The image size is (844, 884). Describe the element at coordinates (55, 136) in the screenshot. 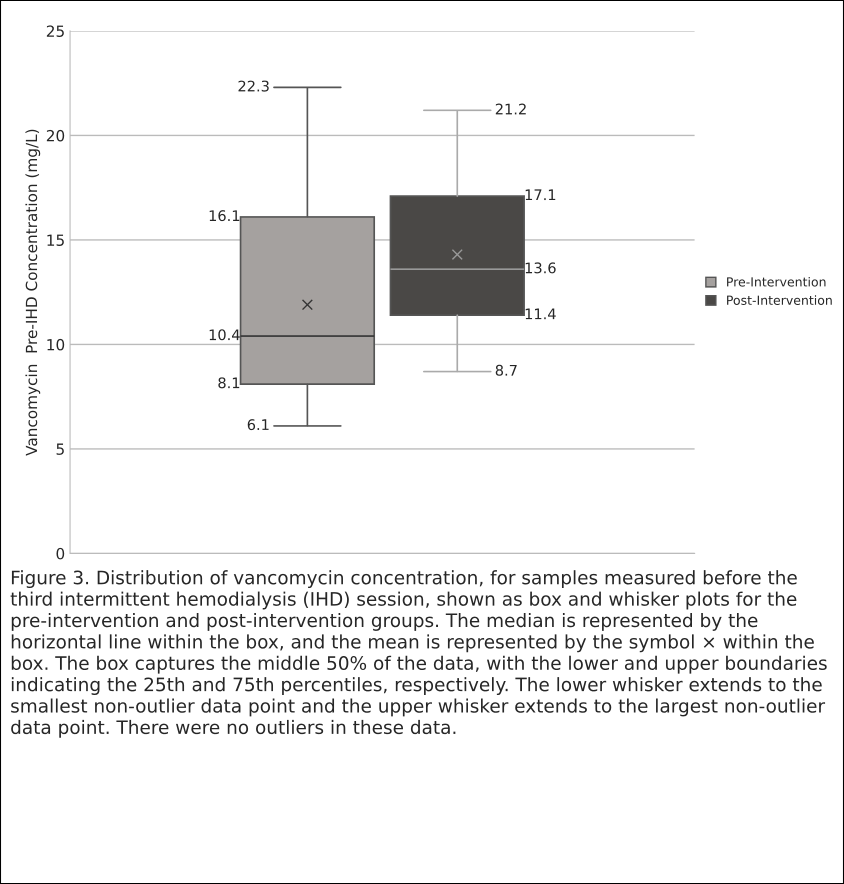

I see `y-tick-label: 20` at that location.